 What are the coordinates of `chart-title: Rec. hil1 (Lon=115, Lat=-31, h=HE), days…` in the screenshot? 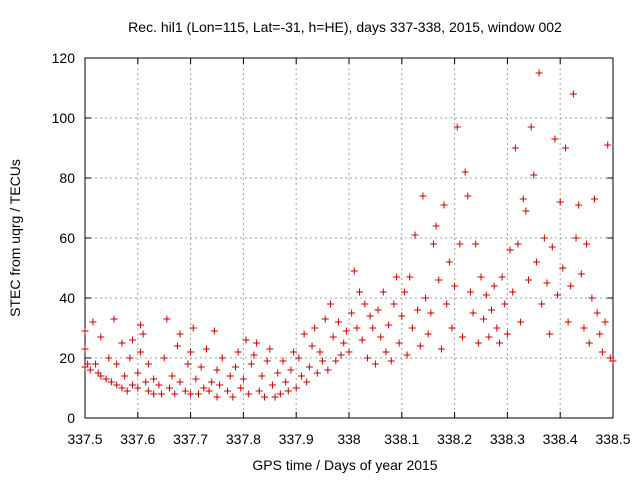 It's located at (345, 27).